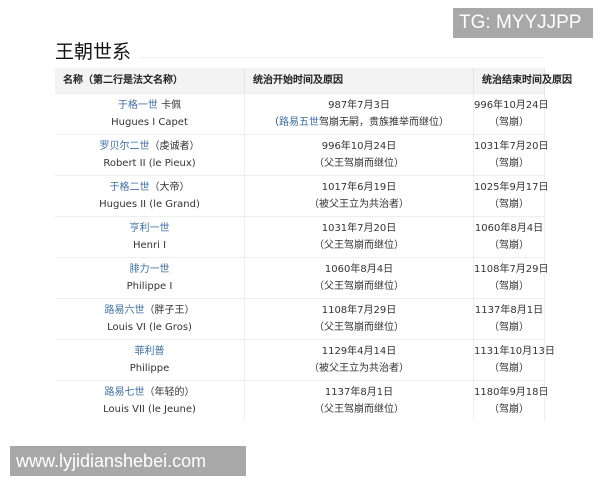  I want to click on start-reason-prefix: （, so click(274, 122).